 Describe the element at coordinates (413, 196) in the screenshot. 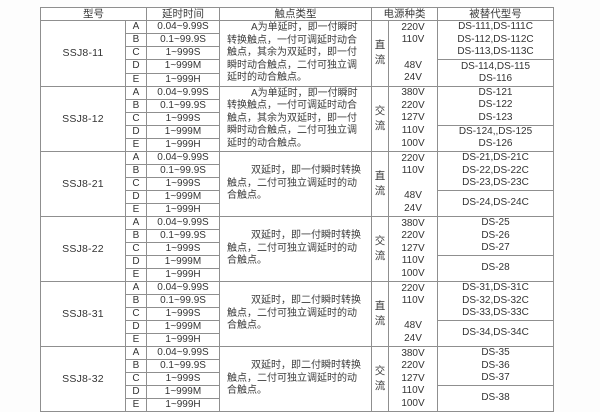

I see `voltage-value: 48V` at that location.